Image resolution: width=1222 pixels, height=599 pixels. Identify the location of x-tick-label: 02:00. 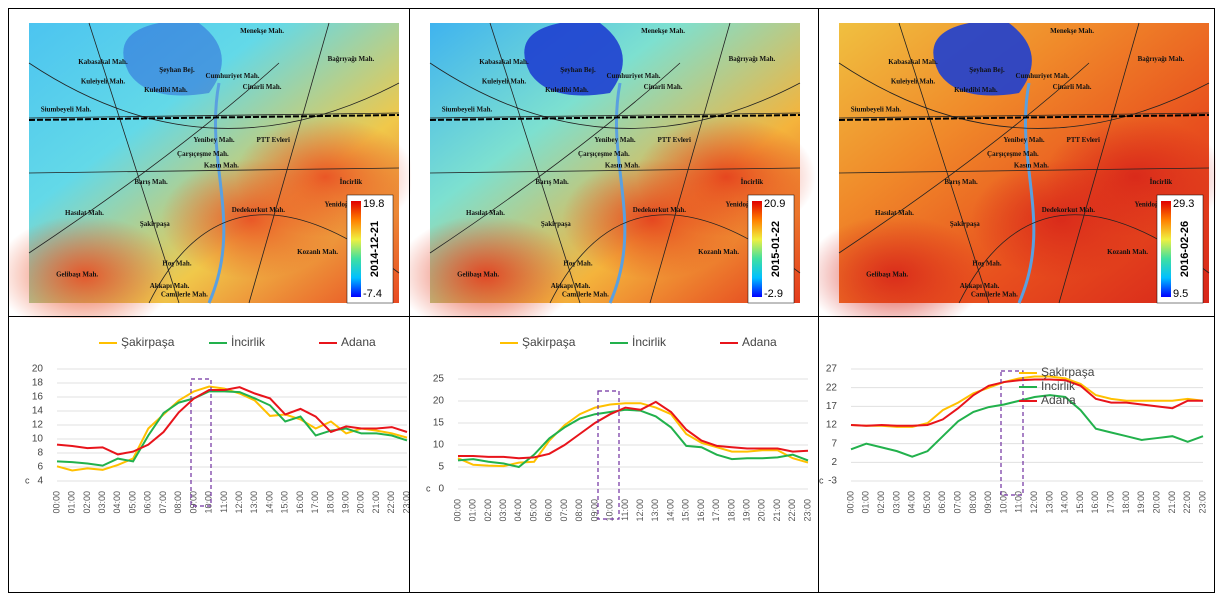
(488, 510).